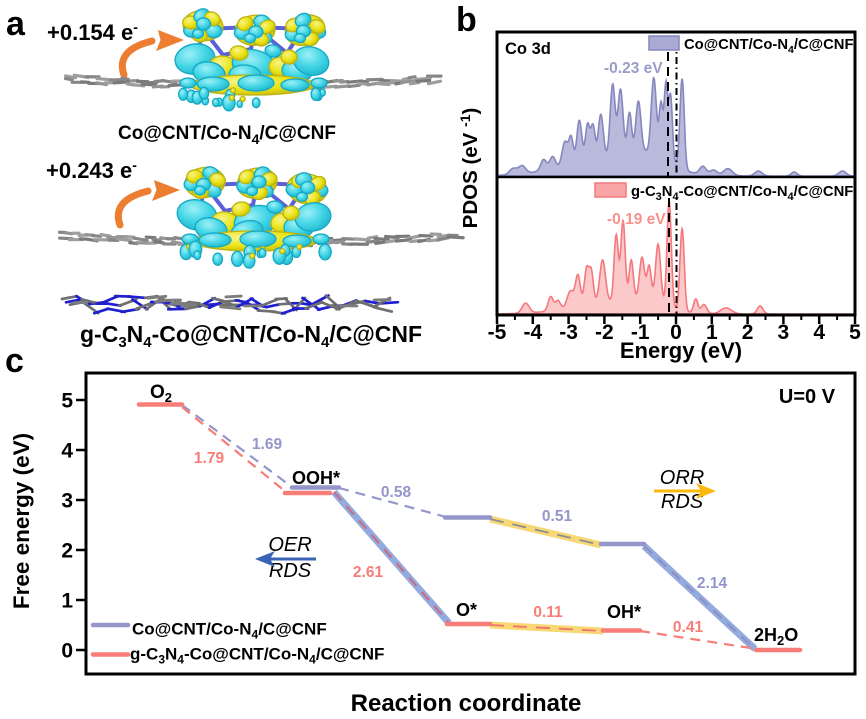 This screenshot has width=866, height=719. What do you see at coordinates (568, 332) in the screenshot?
I see `svg-text: -3` at bounding box center [568, 332].